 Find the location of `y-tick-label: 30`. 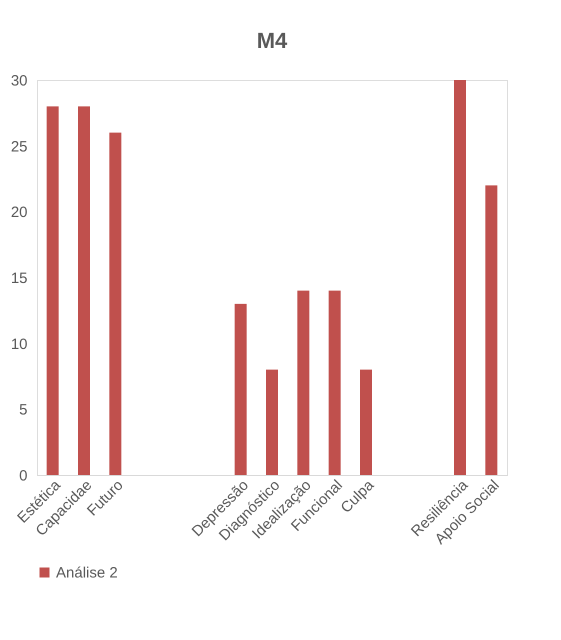

y-tick-label: 30 is located at coordinates (19, 81).